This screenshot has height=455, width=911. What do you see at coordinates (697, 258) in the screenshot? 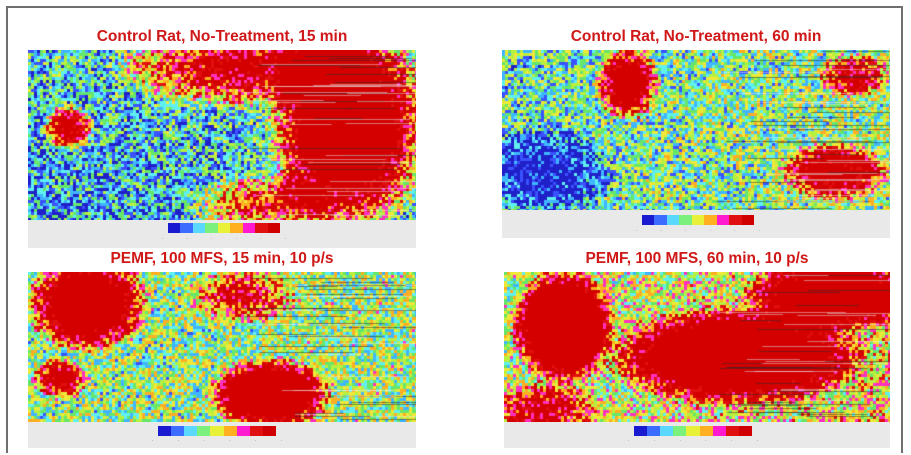
I see `panel-title: PEMF, 100 MFS, 60 min, 10 p/s` at bounding box center [697, 258].